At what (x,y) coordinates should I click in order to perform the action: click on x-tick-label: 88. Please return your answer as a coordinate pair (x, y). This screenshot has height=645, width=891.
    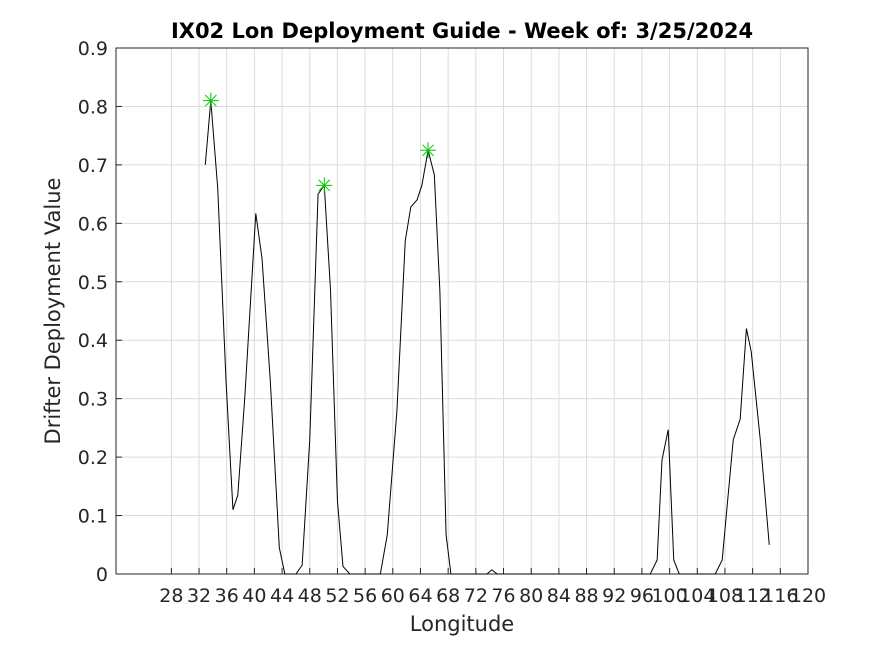
    Looking at the image, I should click on (586, 596).